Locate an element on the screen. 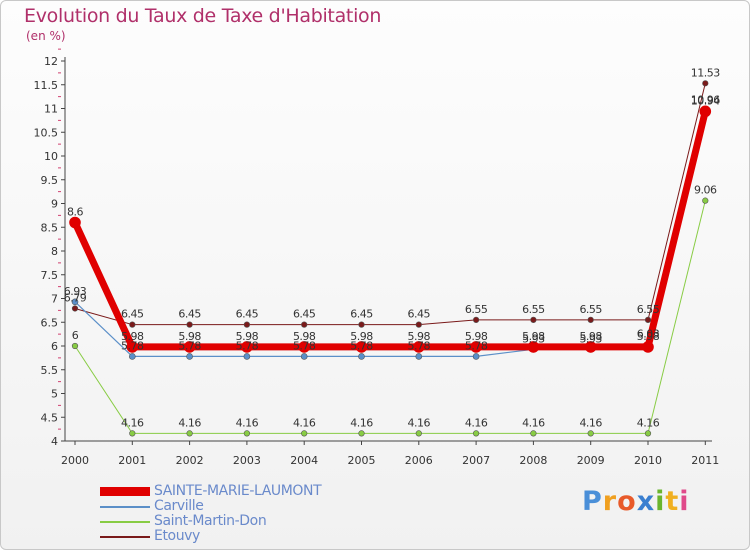 The image size is (750, 550). x-tick-label: 2010 is located at coordinates (648, 460).